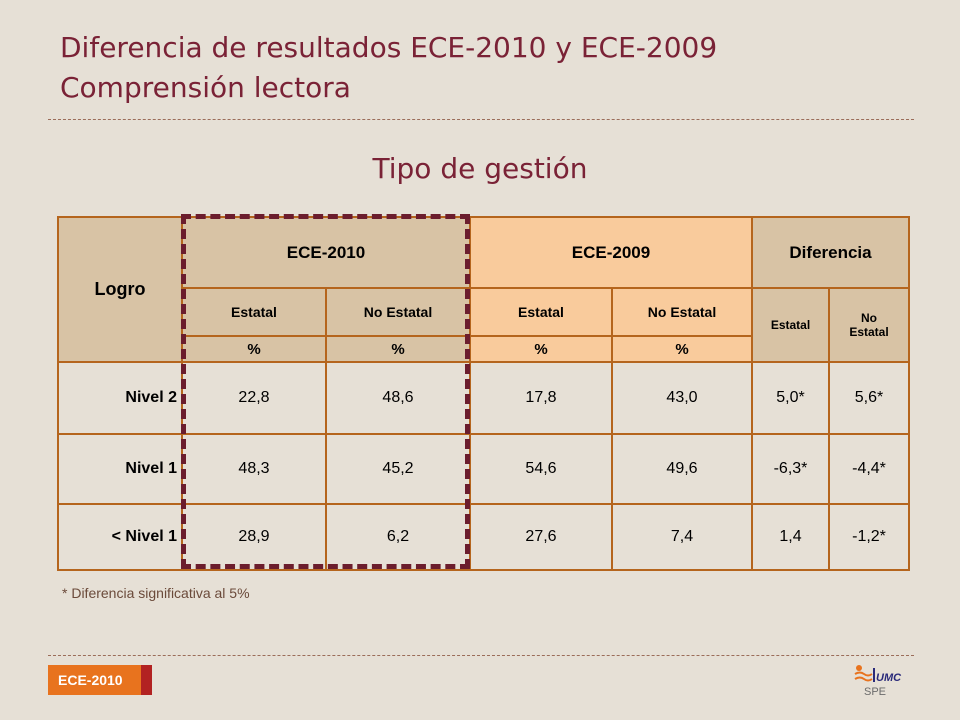 The image size is (960, 720). I want to click on bottom-divider, so click(481, 655).